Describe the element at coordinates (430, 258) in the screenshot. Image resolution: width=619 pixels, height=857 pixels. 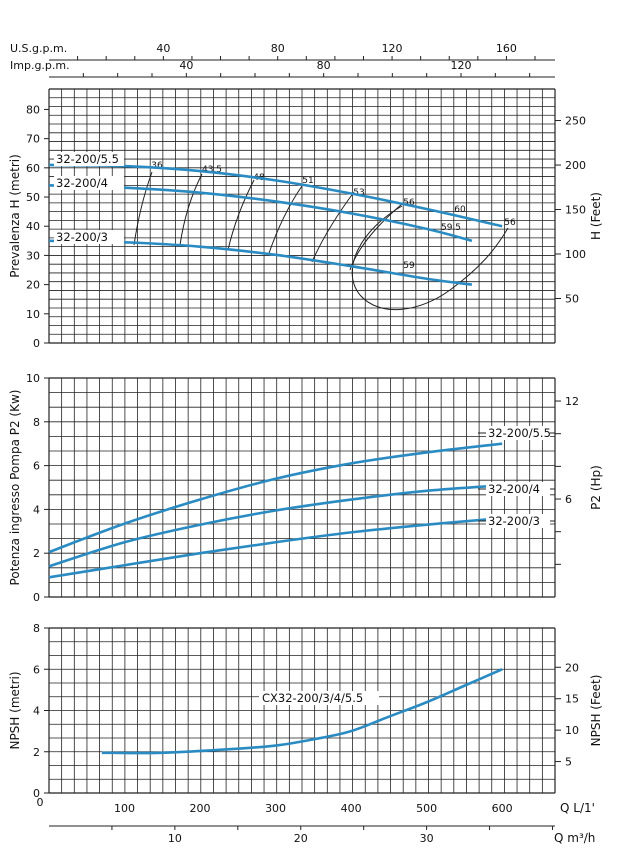
I see `efficiency-loop` at that location.